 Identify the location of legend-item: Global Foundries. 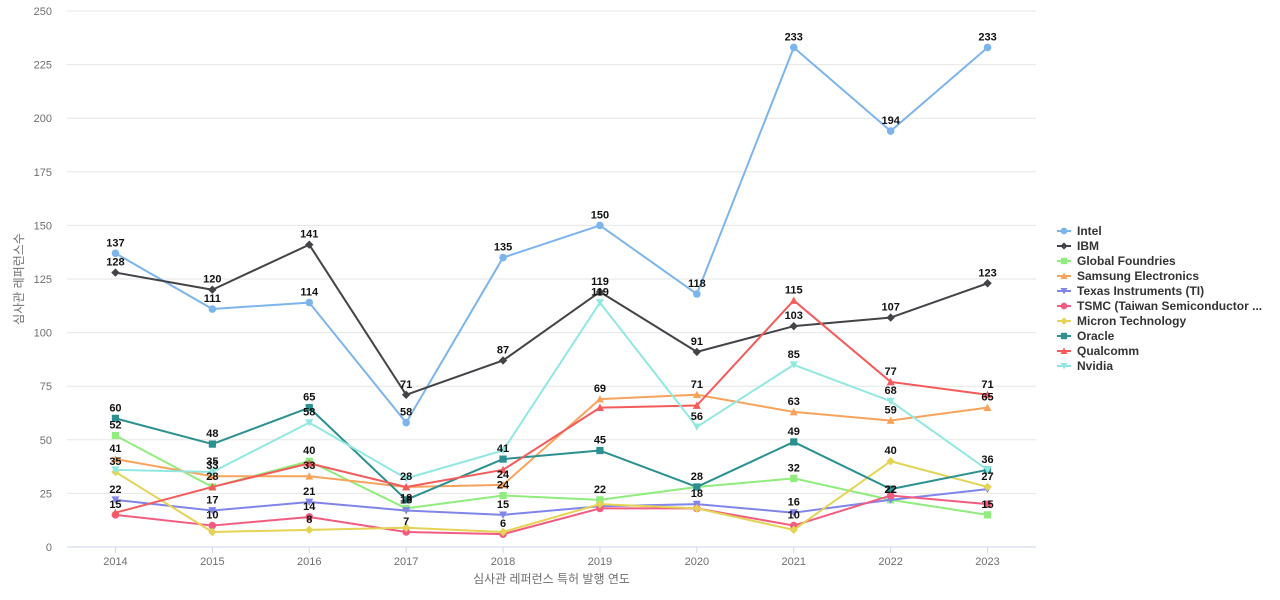
(1116, 261).